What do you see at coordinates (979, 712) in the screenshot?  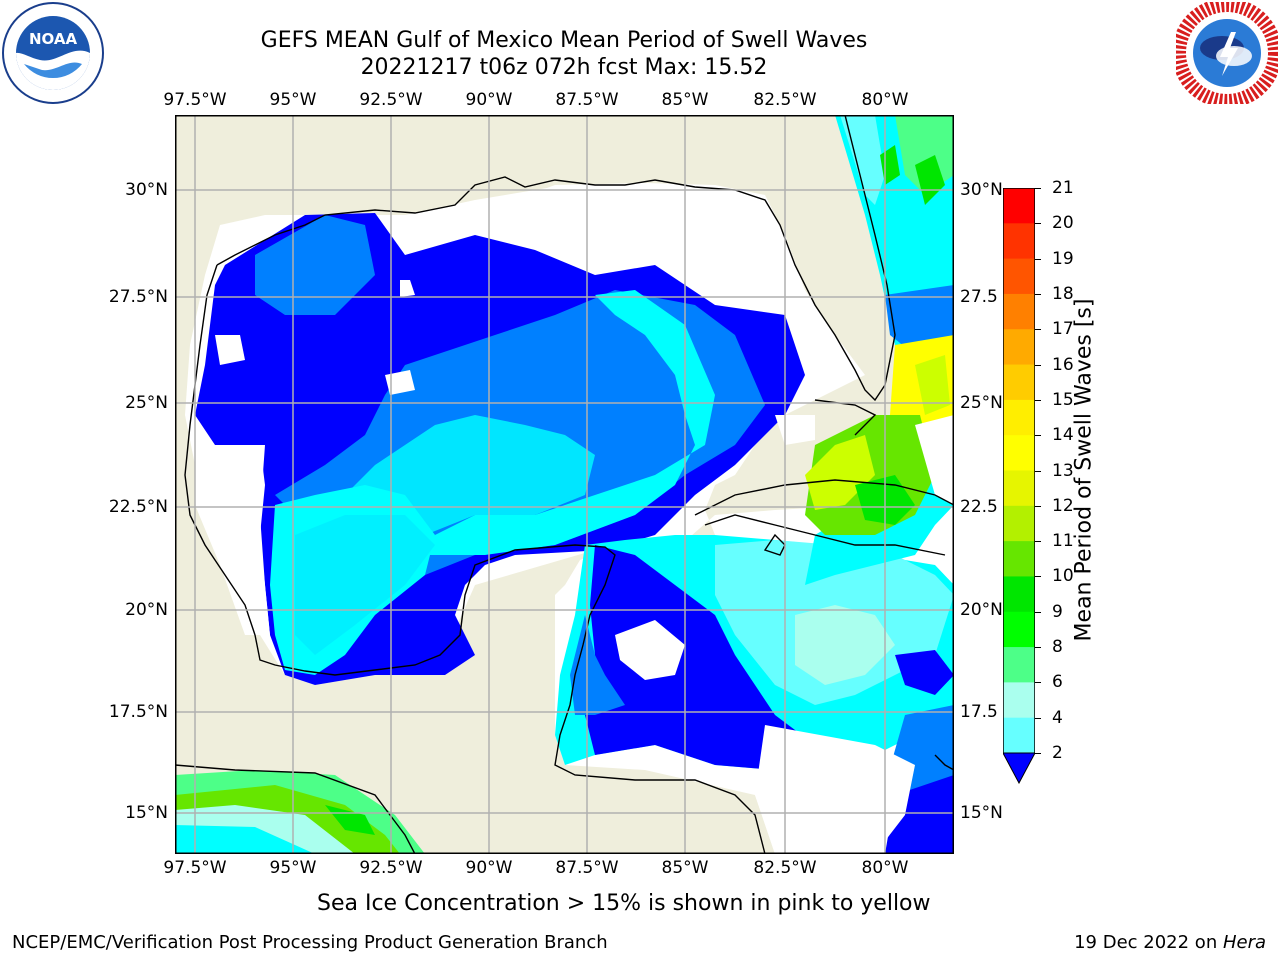 I see `right-lat-label: 17.5` at bounding box center [979, 712].